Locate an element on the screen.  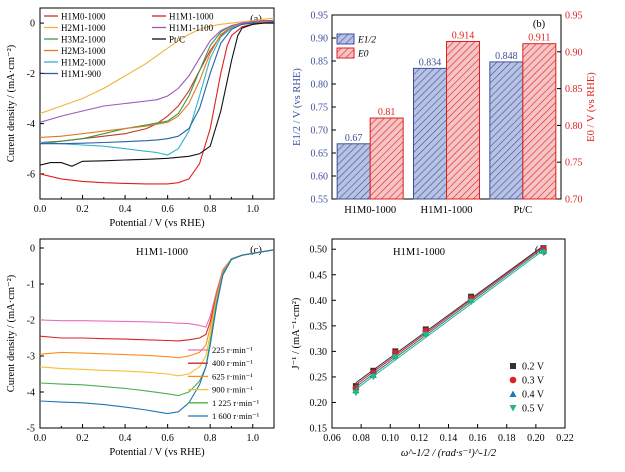
y-tick-label: 0.45 is located at coordinates (319, 275).